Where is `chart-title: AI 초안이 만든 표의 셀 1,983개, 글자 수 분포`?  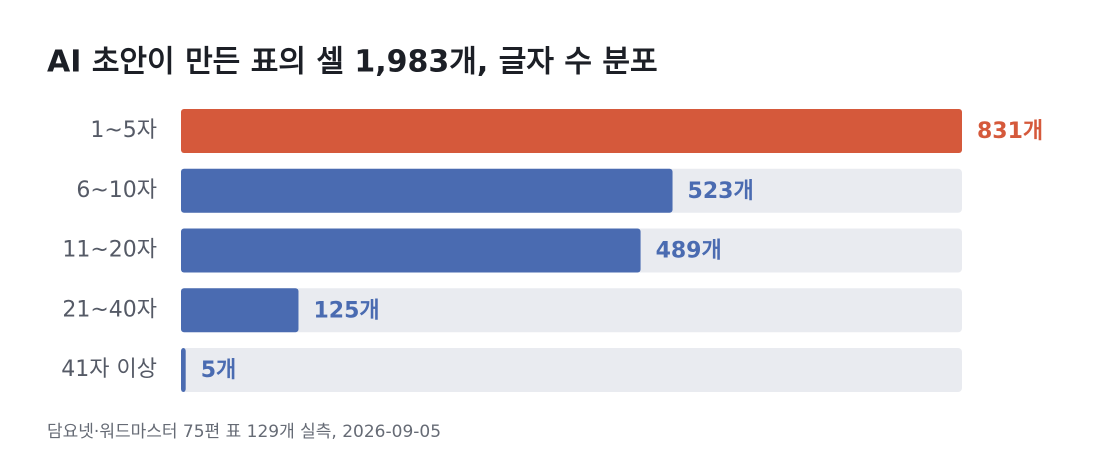 chart-title: AI 초안이 만든 표의 셀 1,983개, 글자 수 분포 is located at coordinates (352, 62).